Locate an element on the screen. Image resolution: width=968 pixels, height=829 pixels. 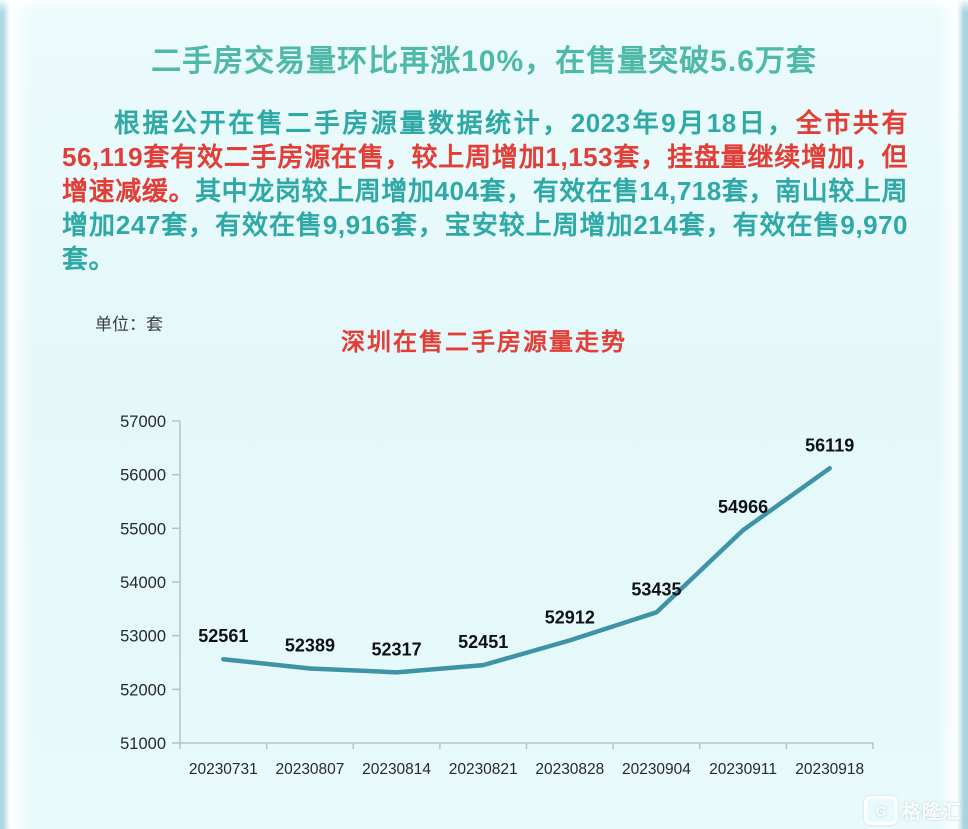
x-tick-label: 20230828 is located at coordinates (569, 769).